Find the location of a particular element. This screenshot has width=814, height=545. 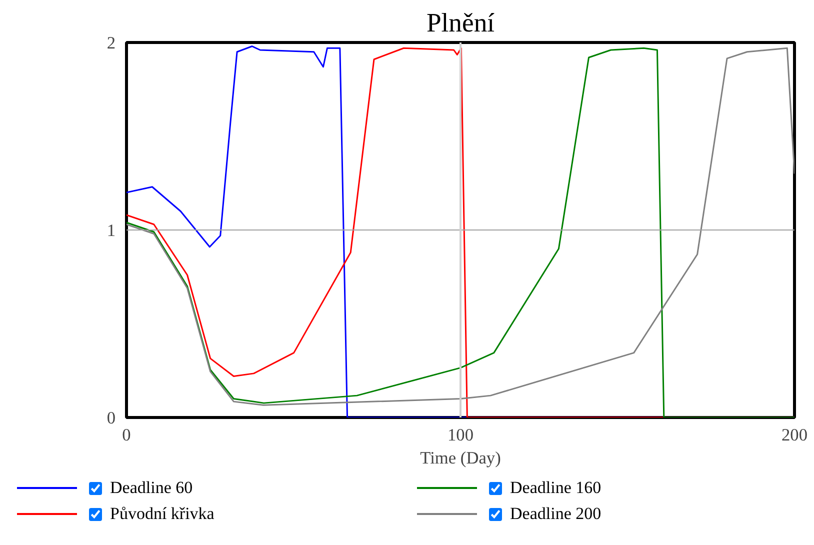

y-tick-label: 0 is located at coordinates (111, 418).